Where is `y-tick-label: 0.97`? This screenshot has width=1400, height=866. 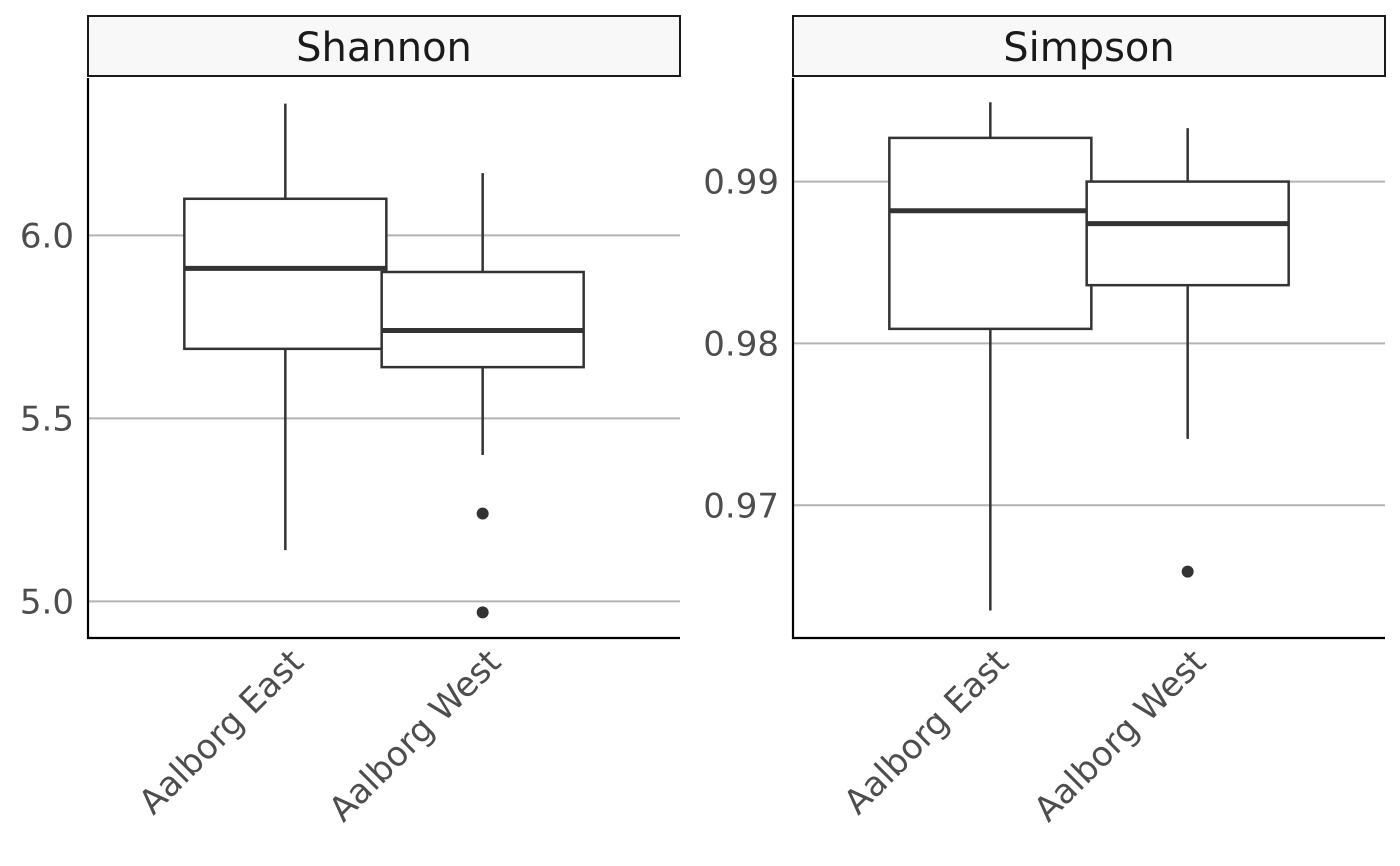
y-tick-label: 0.97 is located at coordinates (741, 506).